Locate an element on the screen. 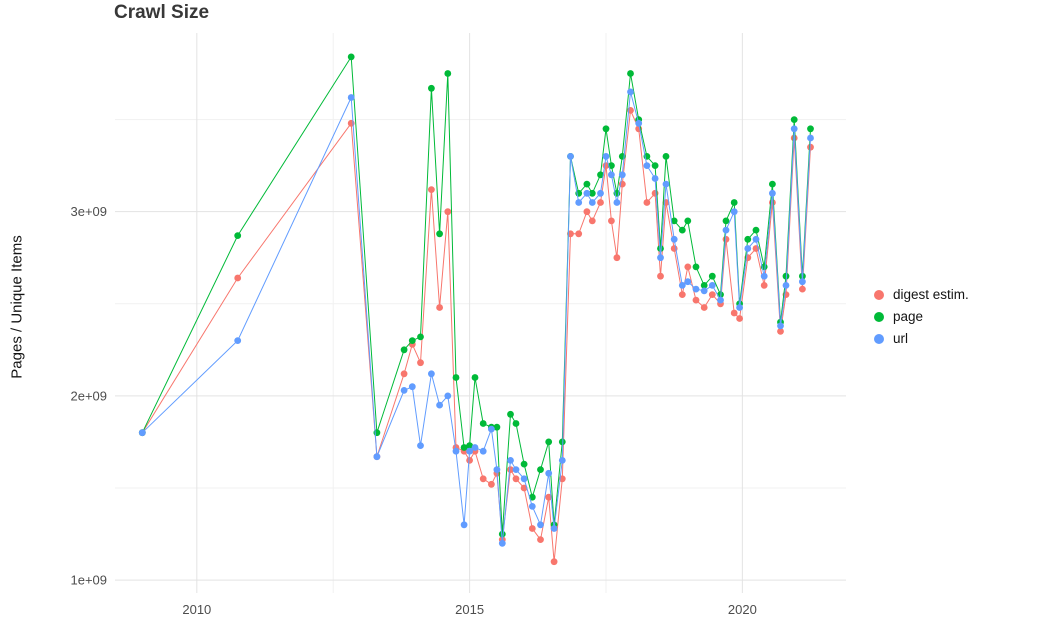 The height and width of the screenshot is (639, 1059). chart-legend: digest estim. page url is located at coordinates (921, 316).